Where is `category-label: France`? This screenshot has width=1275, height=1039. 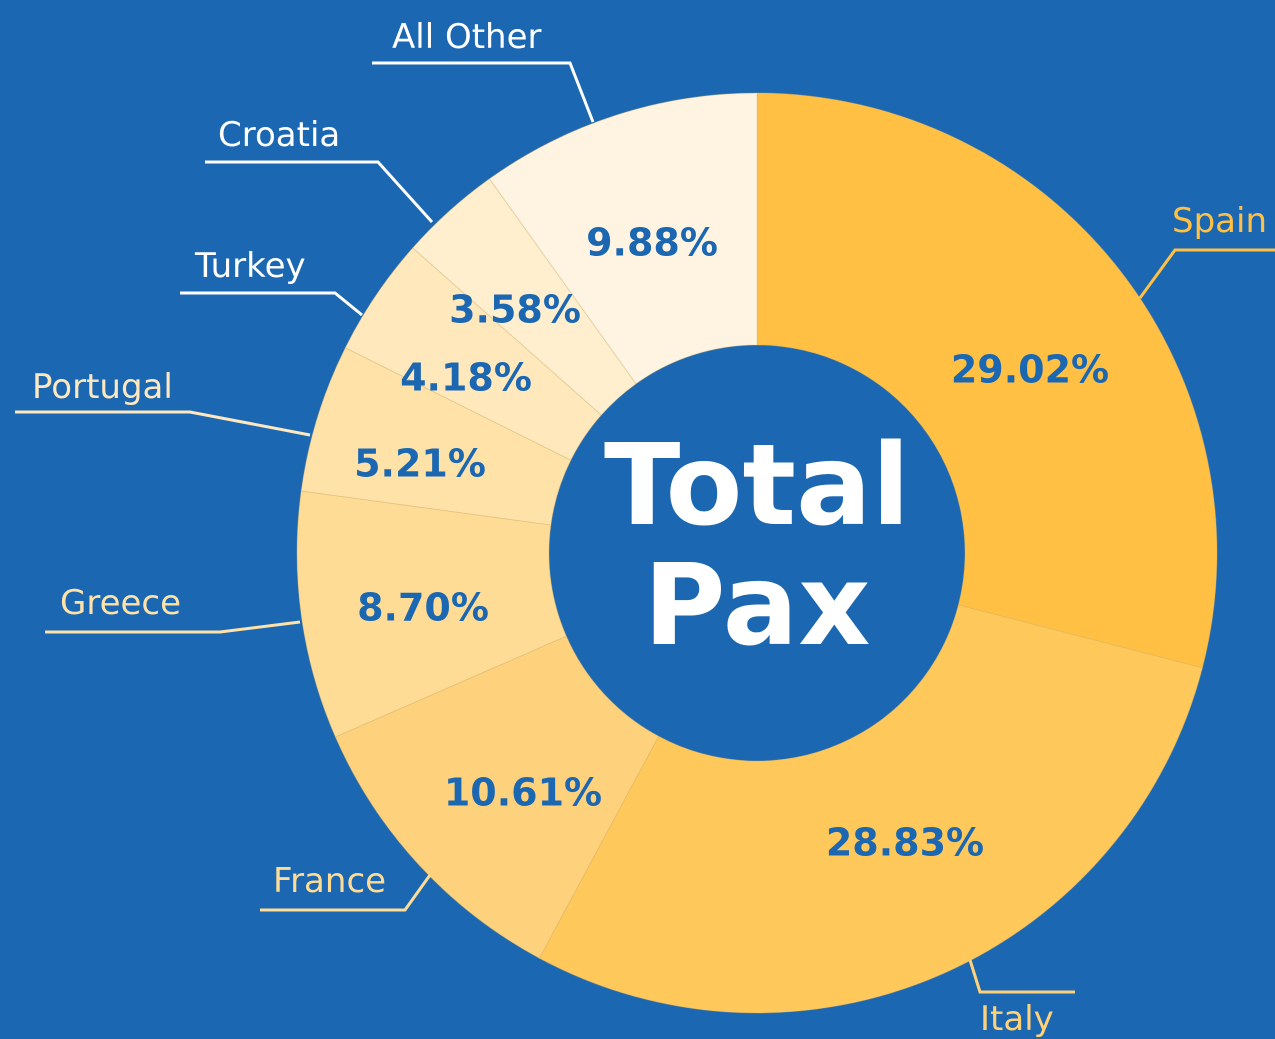 category-label: France is located at coordinates (329, 881).